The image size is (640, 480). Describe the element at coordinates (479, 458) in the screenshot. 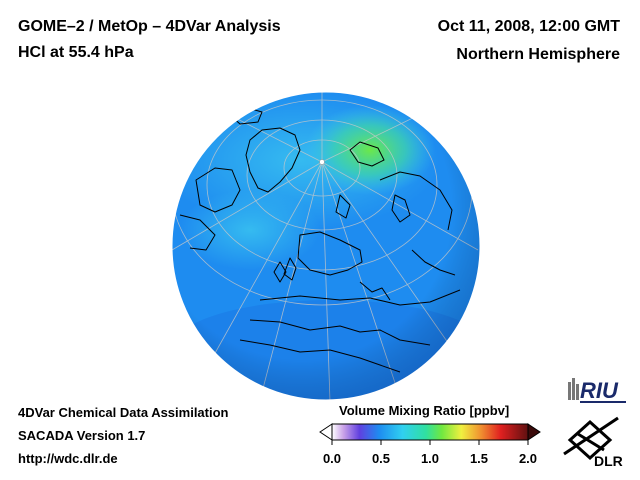

I see `colorbar-tick-label: 1.5` at that location.